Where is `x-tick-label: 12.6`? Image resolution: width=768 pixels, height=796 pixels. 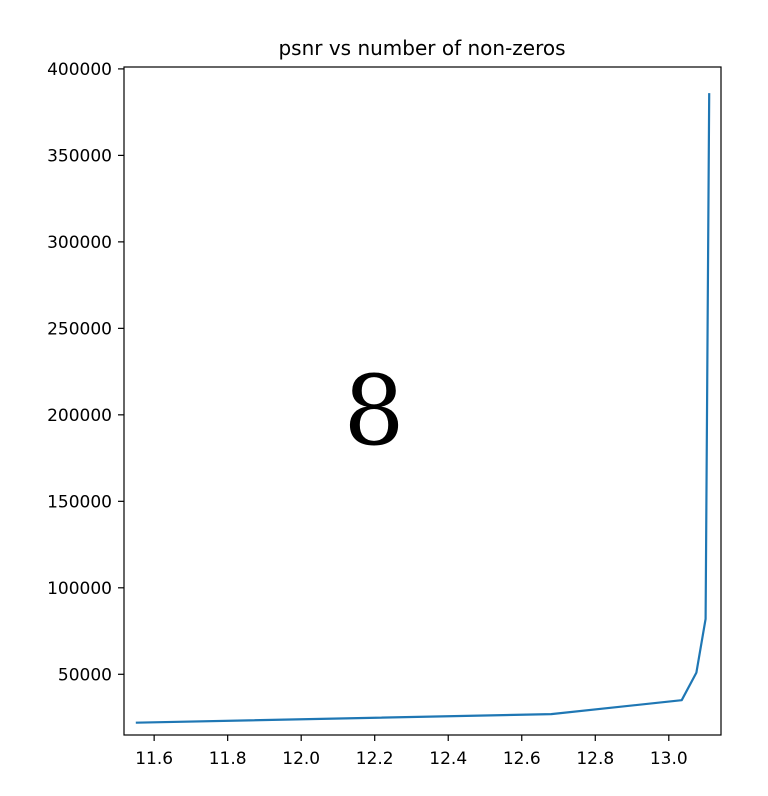 x-tick-label: 12.6 is located at coordinates (522, 759).